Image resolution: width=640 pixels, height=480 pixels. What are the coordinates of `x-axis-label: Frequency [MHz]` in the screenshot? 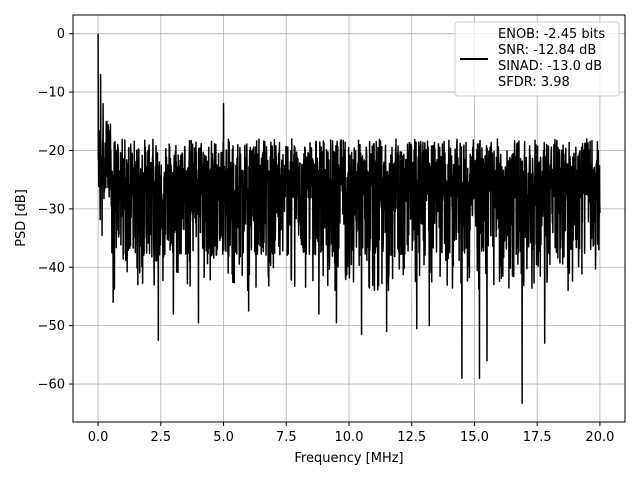 It's located at (348, 458).